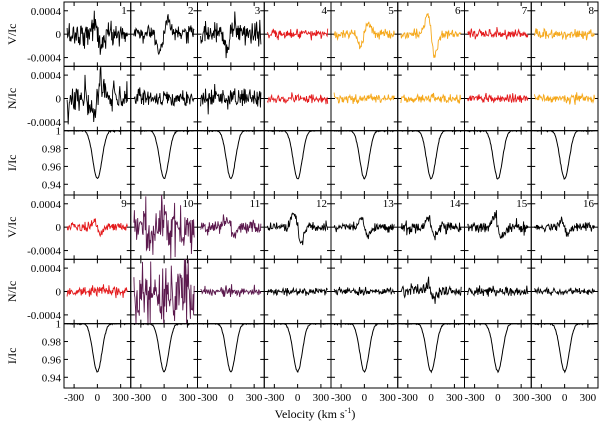 The width and height of the screenshot is (600, 425). I want to click on y-tick-label: 0.94, so click(52, 378).